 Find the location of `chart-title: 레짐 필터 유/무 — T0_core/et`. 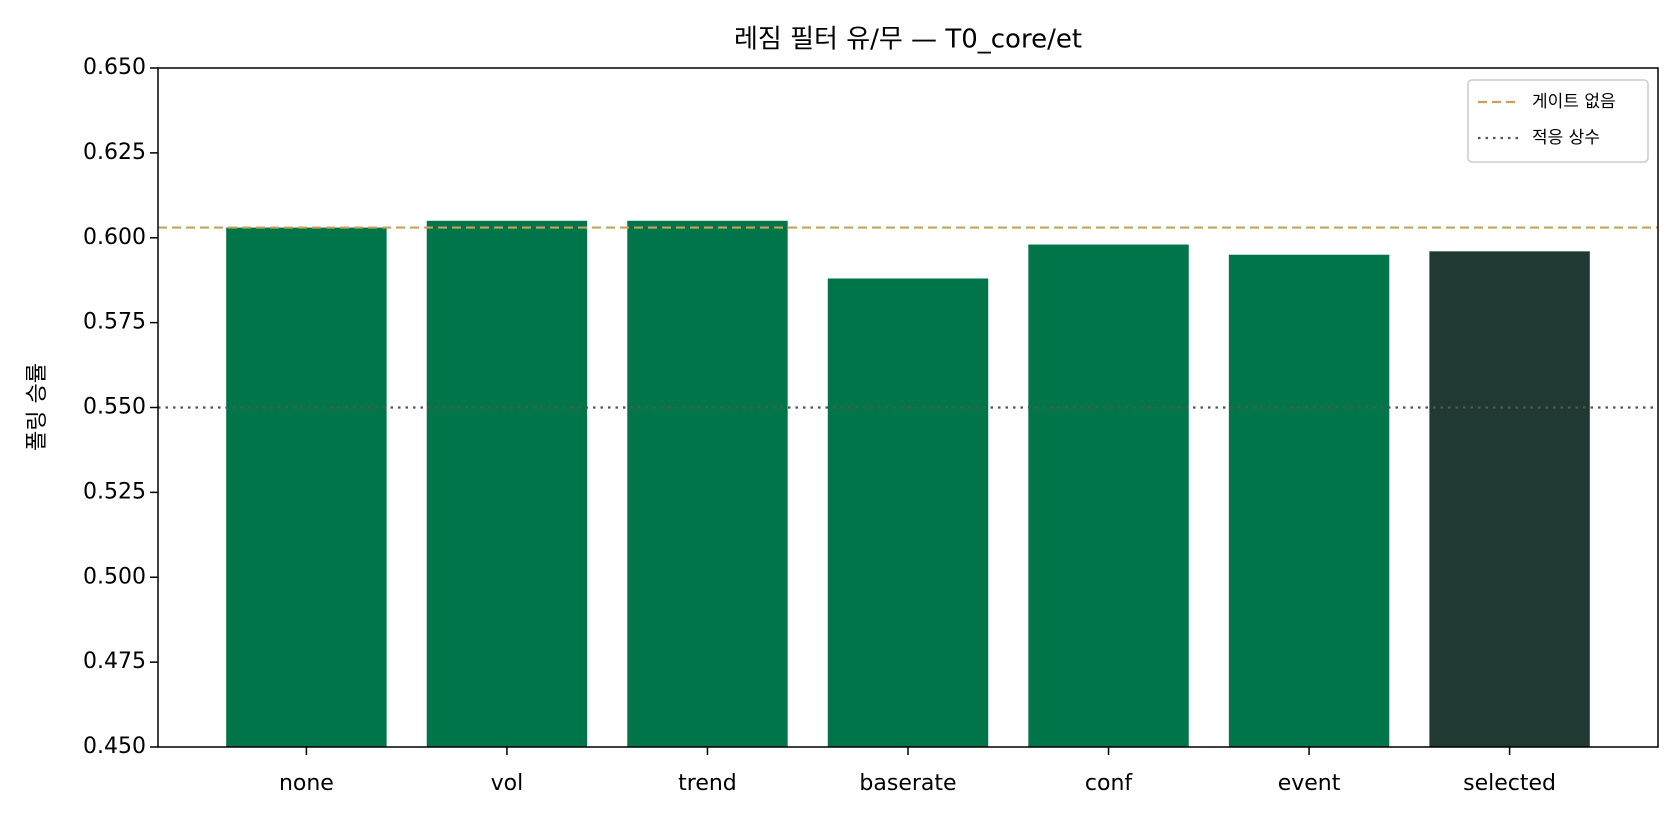

chart-title: 레짐 필터 유/무 — T0_core/et is located at coordinates (908, 40).